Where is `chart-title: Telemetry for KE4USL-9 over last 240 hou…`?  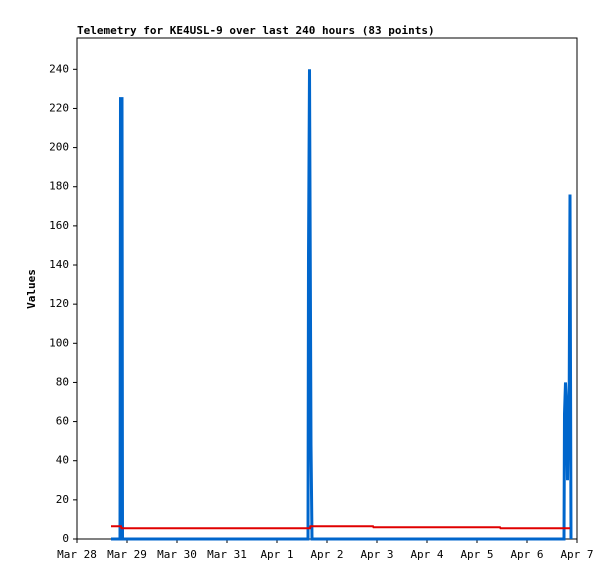
chart-title: Telemetry for KE4USL-9 over last 240 hou… is located at coordinates (256, 30).